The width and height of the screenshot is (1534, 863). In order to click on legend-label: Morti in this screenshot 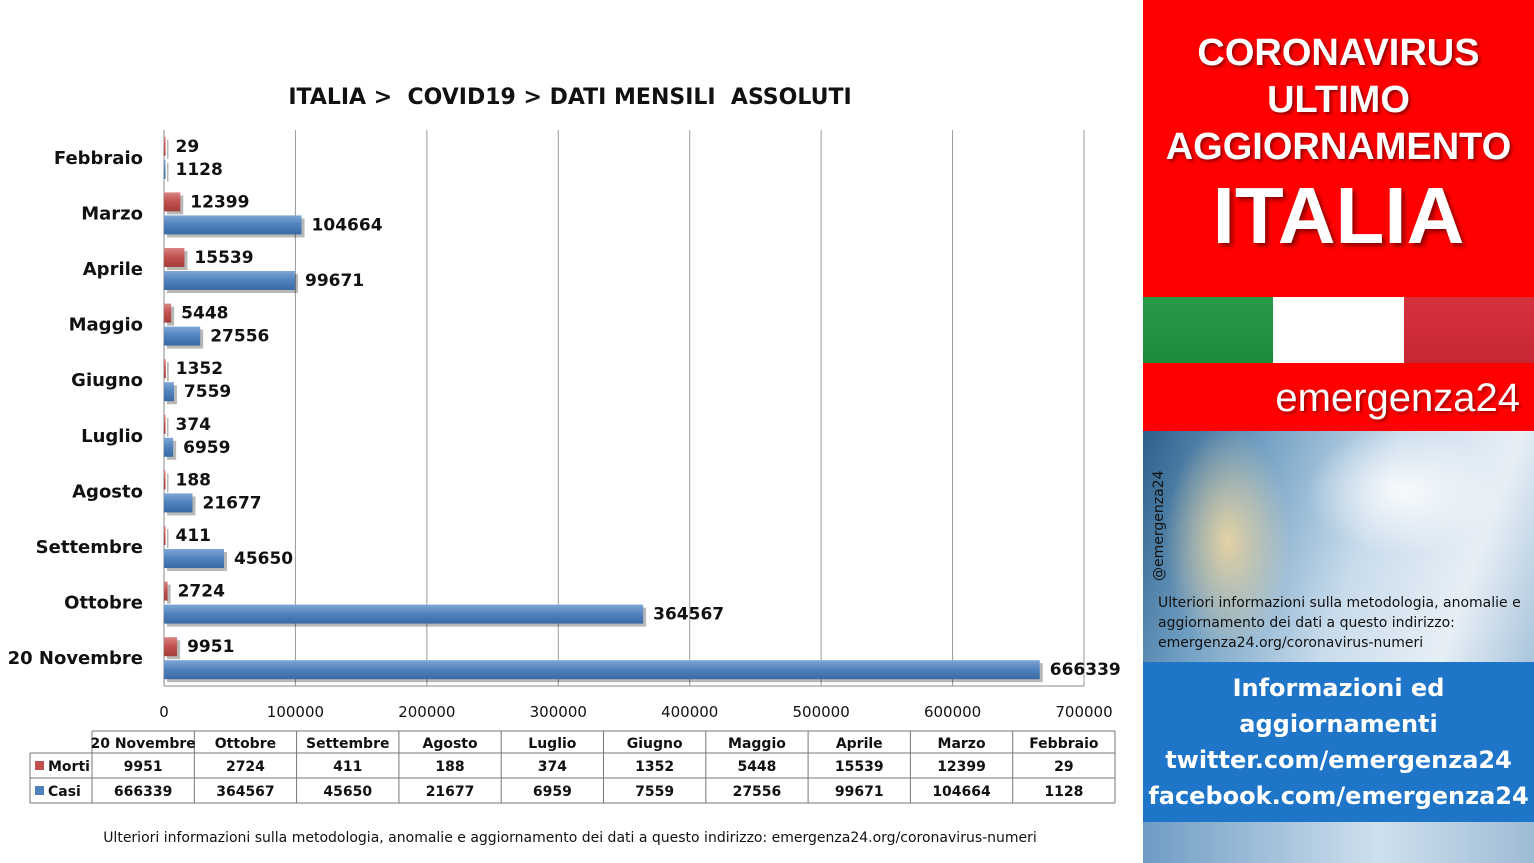, I will do `click(69, 767)`.